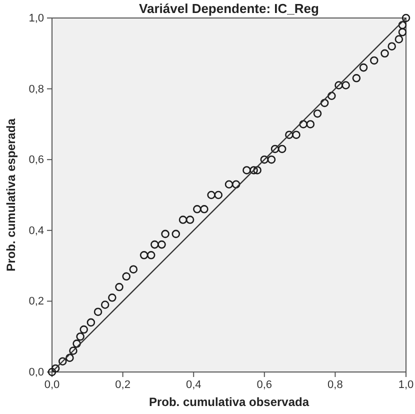 This screenshot has width=415, height=414. Describe the element at coordinates (36, 18) in the screenshot. I see `y-tick-label: 1,0` at that location.